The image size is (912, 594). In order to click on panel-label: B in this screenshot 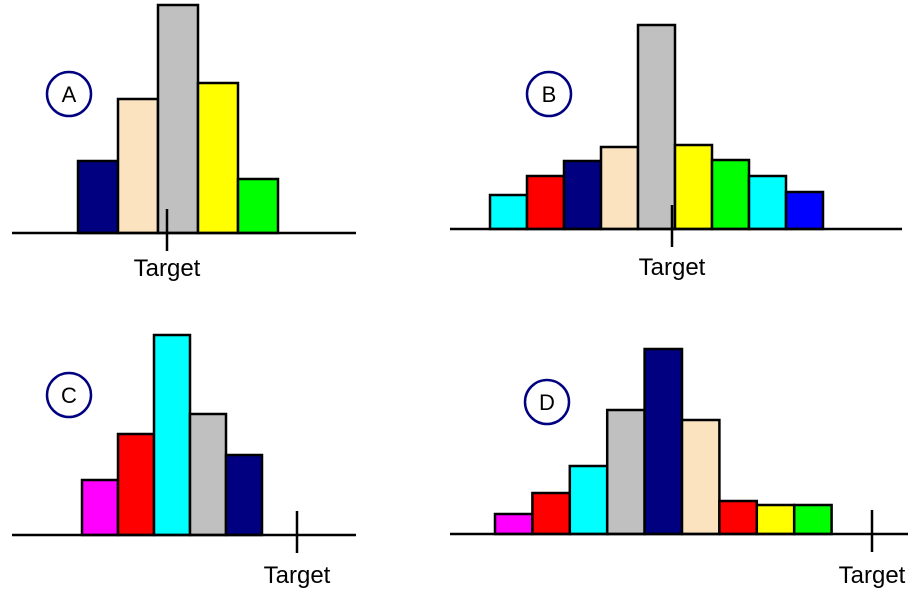, I will do `click(549, 94)`.